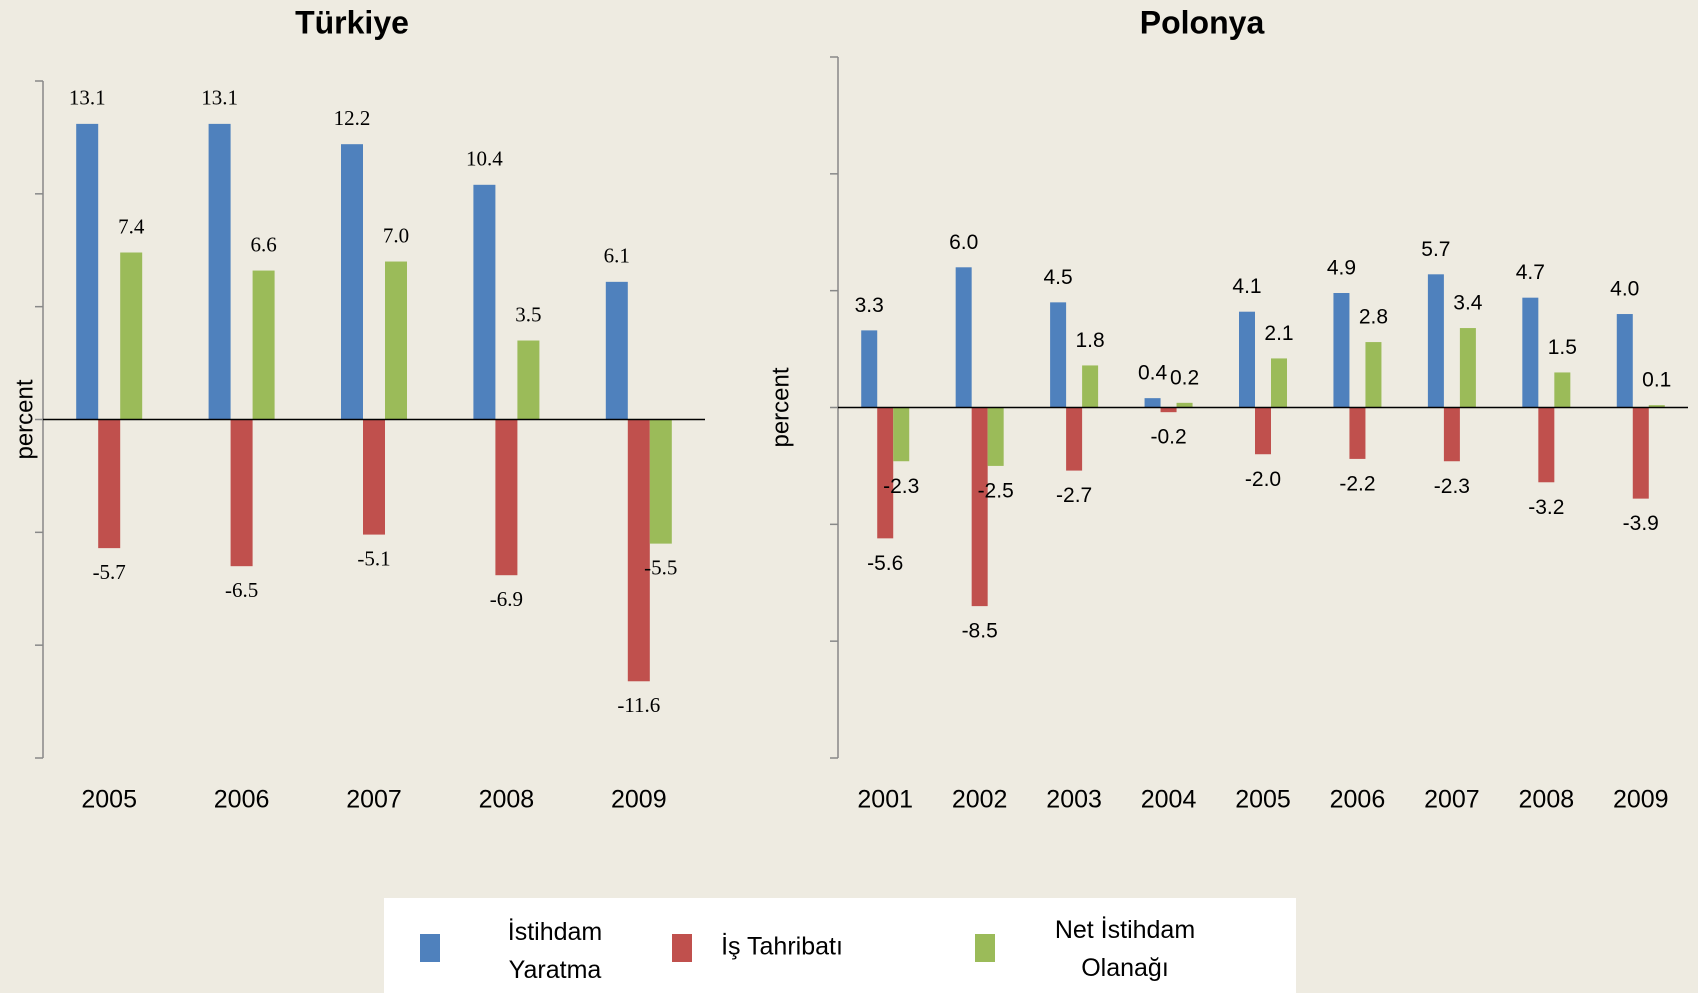 The image size is (1698, 993). I want to click on data-label: -2.5, so click(996, 490).